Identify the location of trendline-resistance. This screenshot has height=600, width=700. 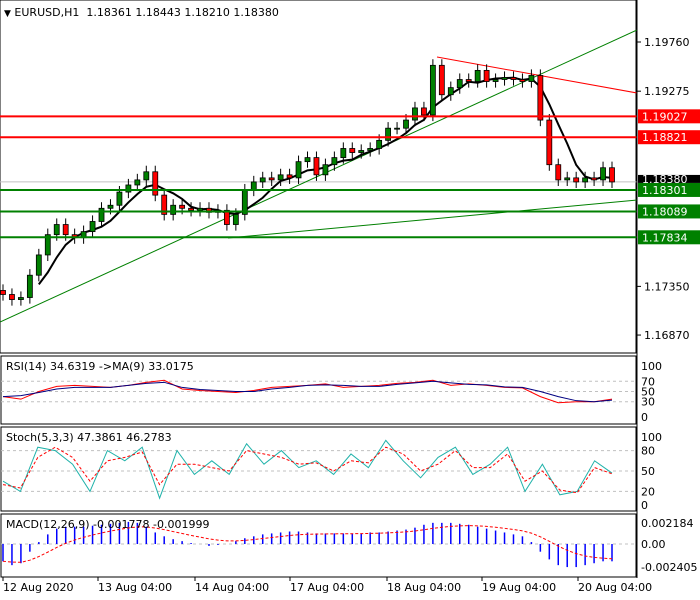
(537, 75).